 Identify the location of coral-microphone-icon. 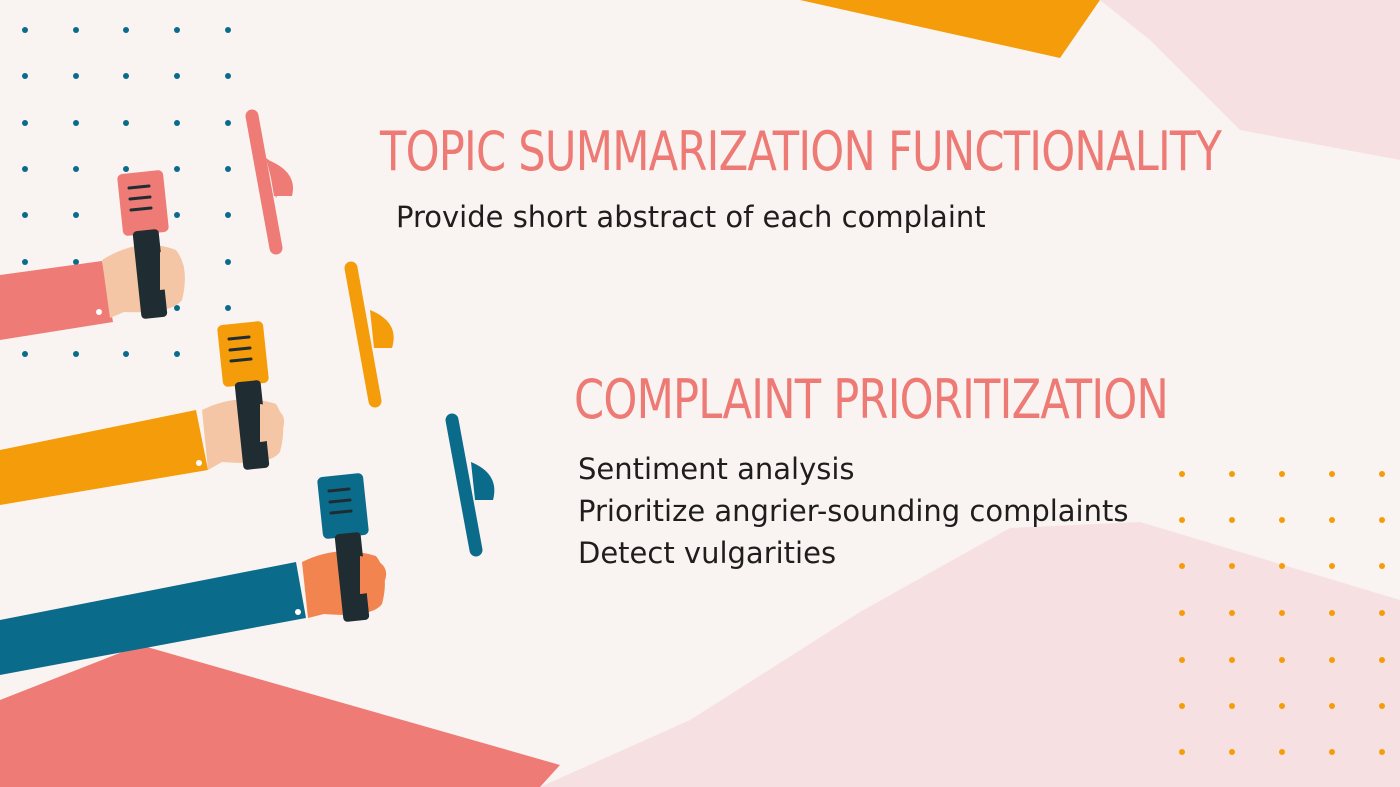
(143, 244).